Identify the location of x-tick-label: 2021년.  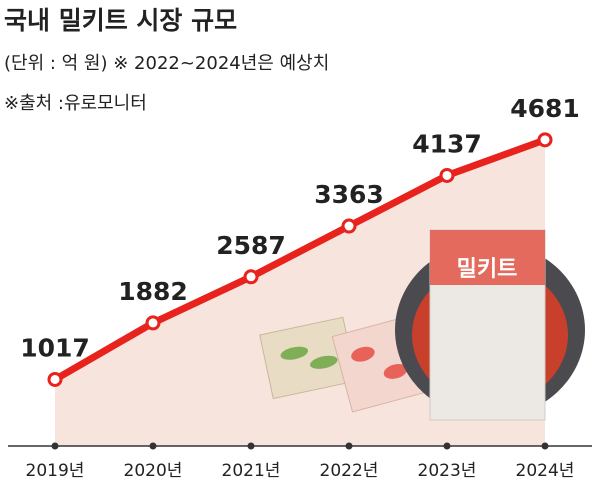
(251, 471).